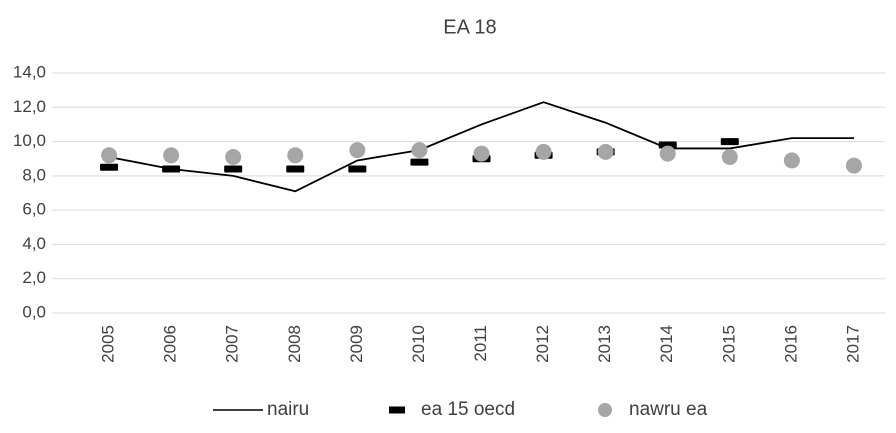 The width and height of the screenshot is (896, 433). Describe the element at coordinates (34, 311) in the screenshot. I see `y-tick-label: 0,0` at that location.